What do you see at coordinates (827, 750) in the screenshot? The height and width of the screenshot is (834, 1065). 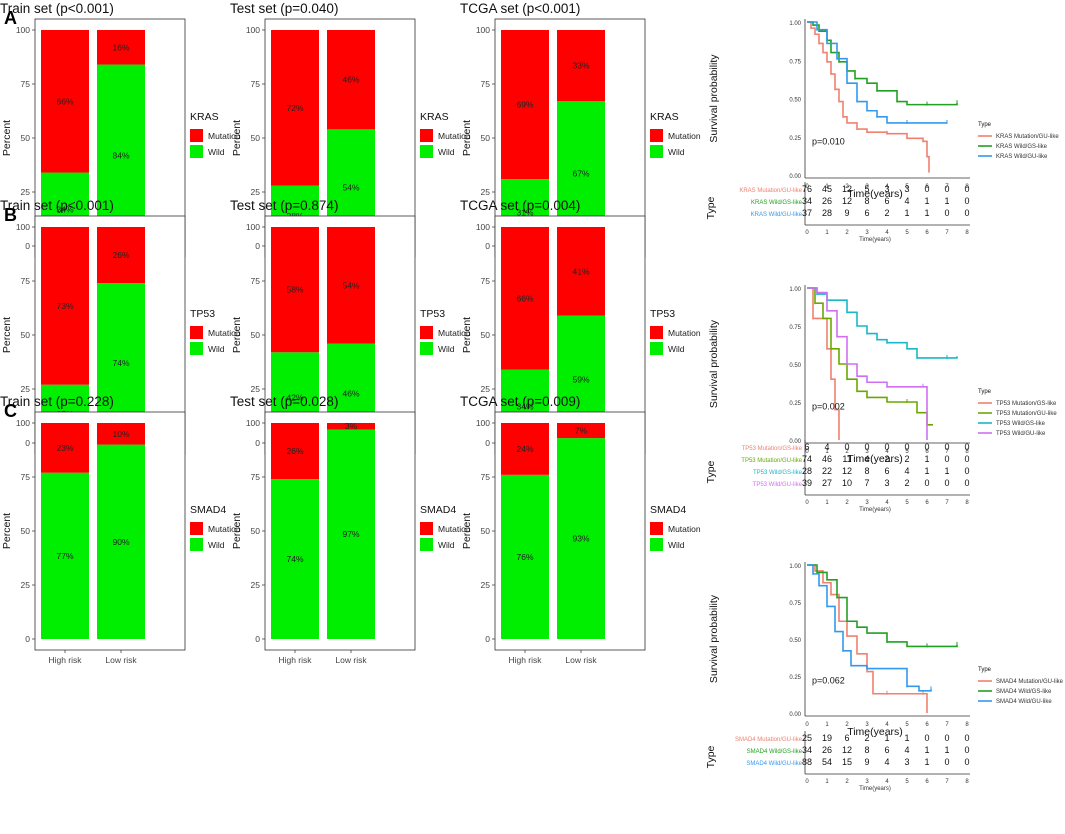 I see `risk-value: 26` at bounding box center [827, 750].